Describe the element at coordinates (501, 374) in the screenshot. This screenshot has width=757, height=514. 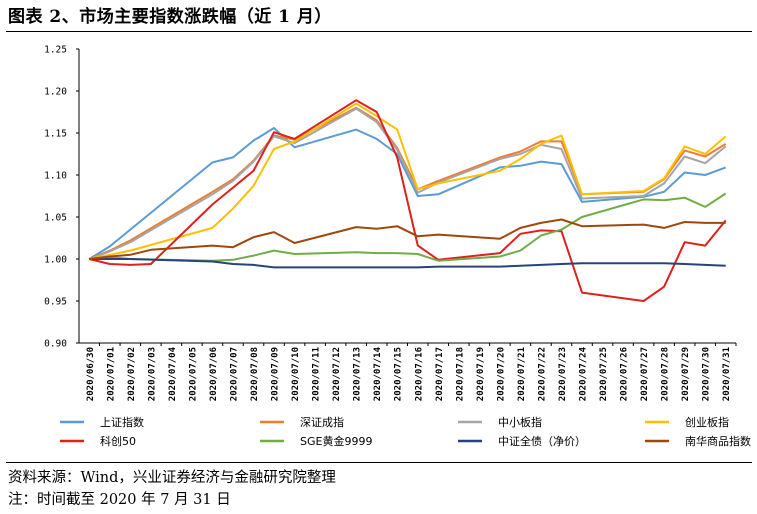
I see `x-tick-label: 2020/07/20` at that location.